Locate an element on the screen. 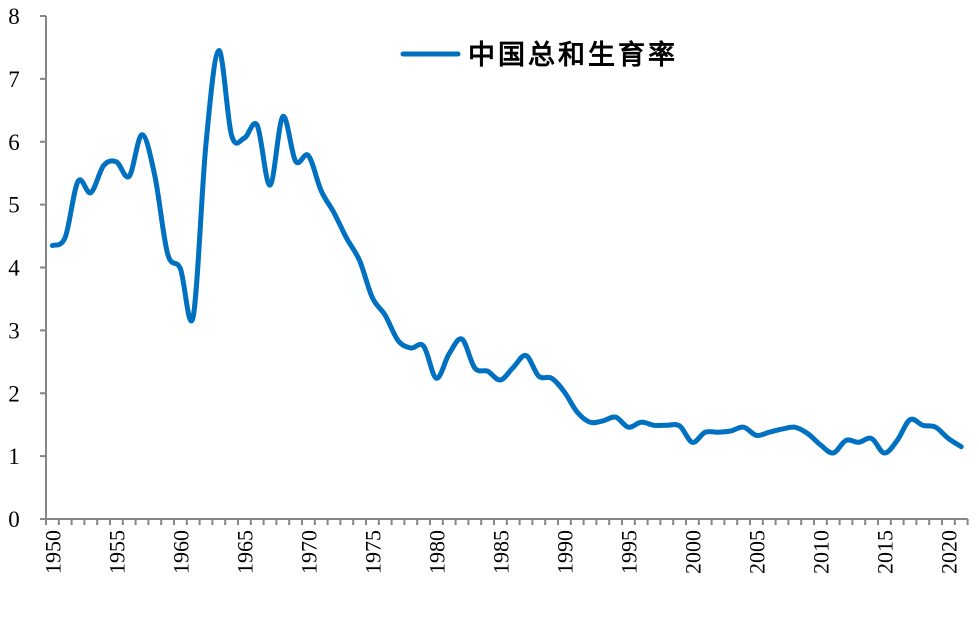 The image size is (979, 624). x-tick-label: 1980 is located at coordinates (436, 552).